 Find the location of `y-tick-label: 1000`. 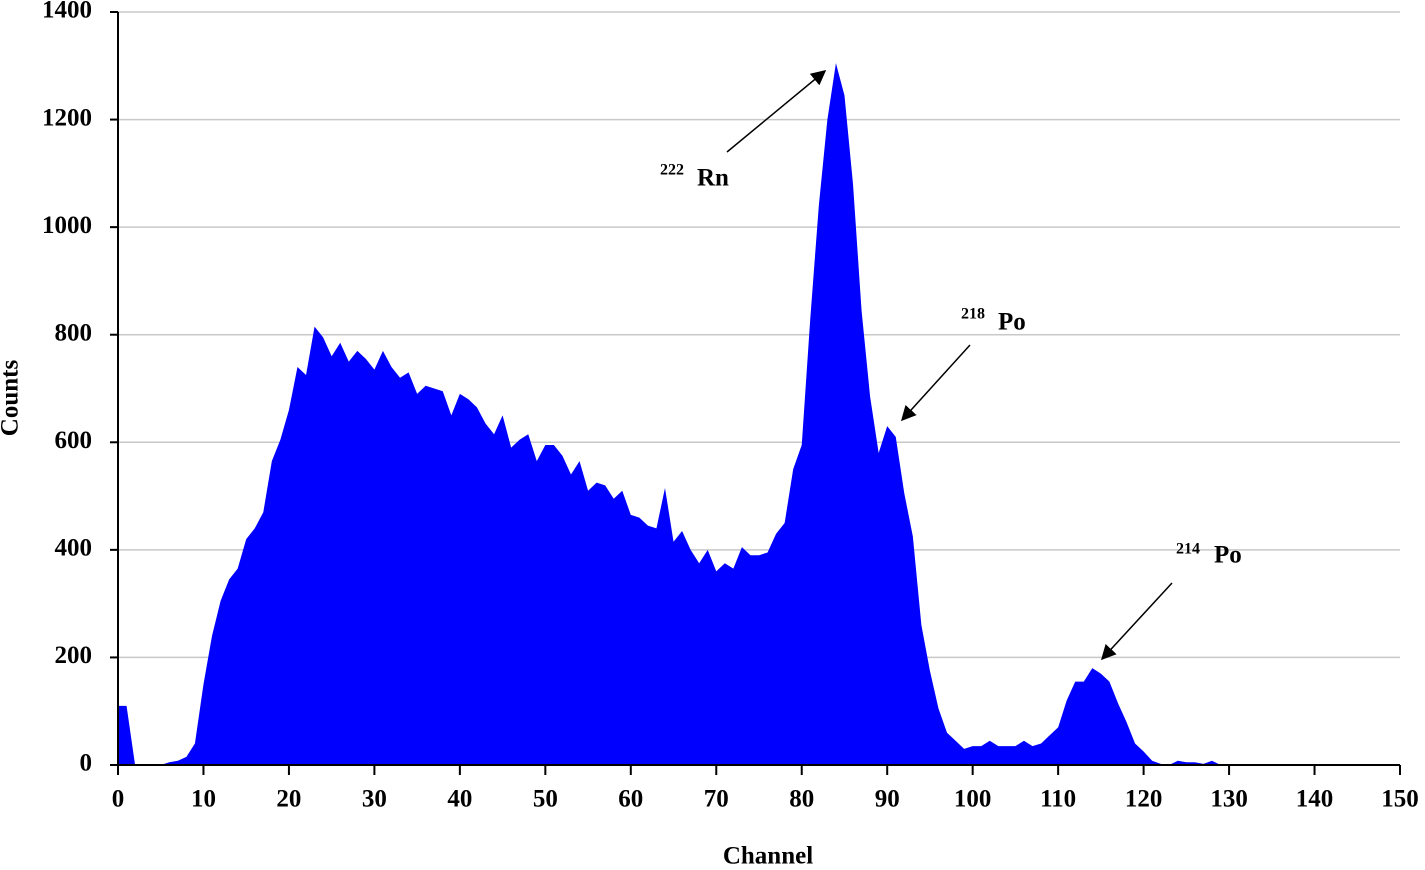

y-tick-label: 1000 is located at coordinates (67, 225).